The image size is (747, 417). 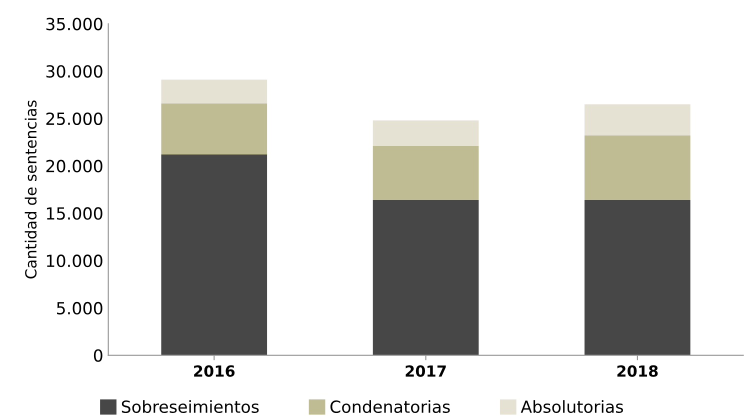 What do you see at coordinates (214, 371) in the screenshot?
I see `x-tick-label: 2016` at bounding box center [214, 371].